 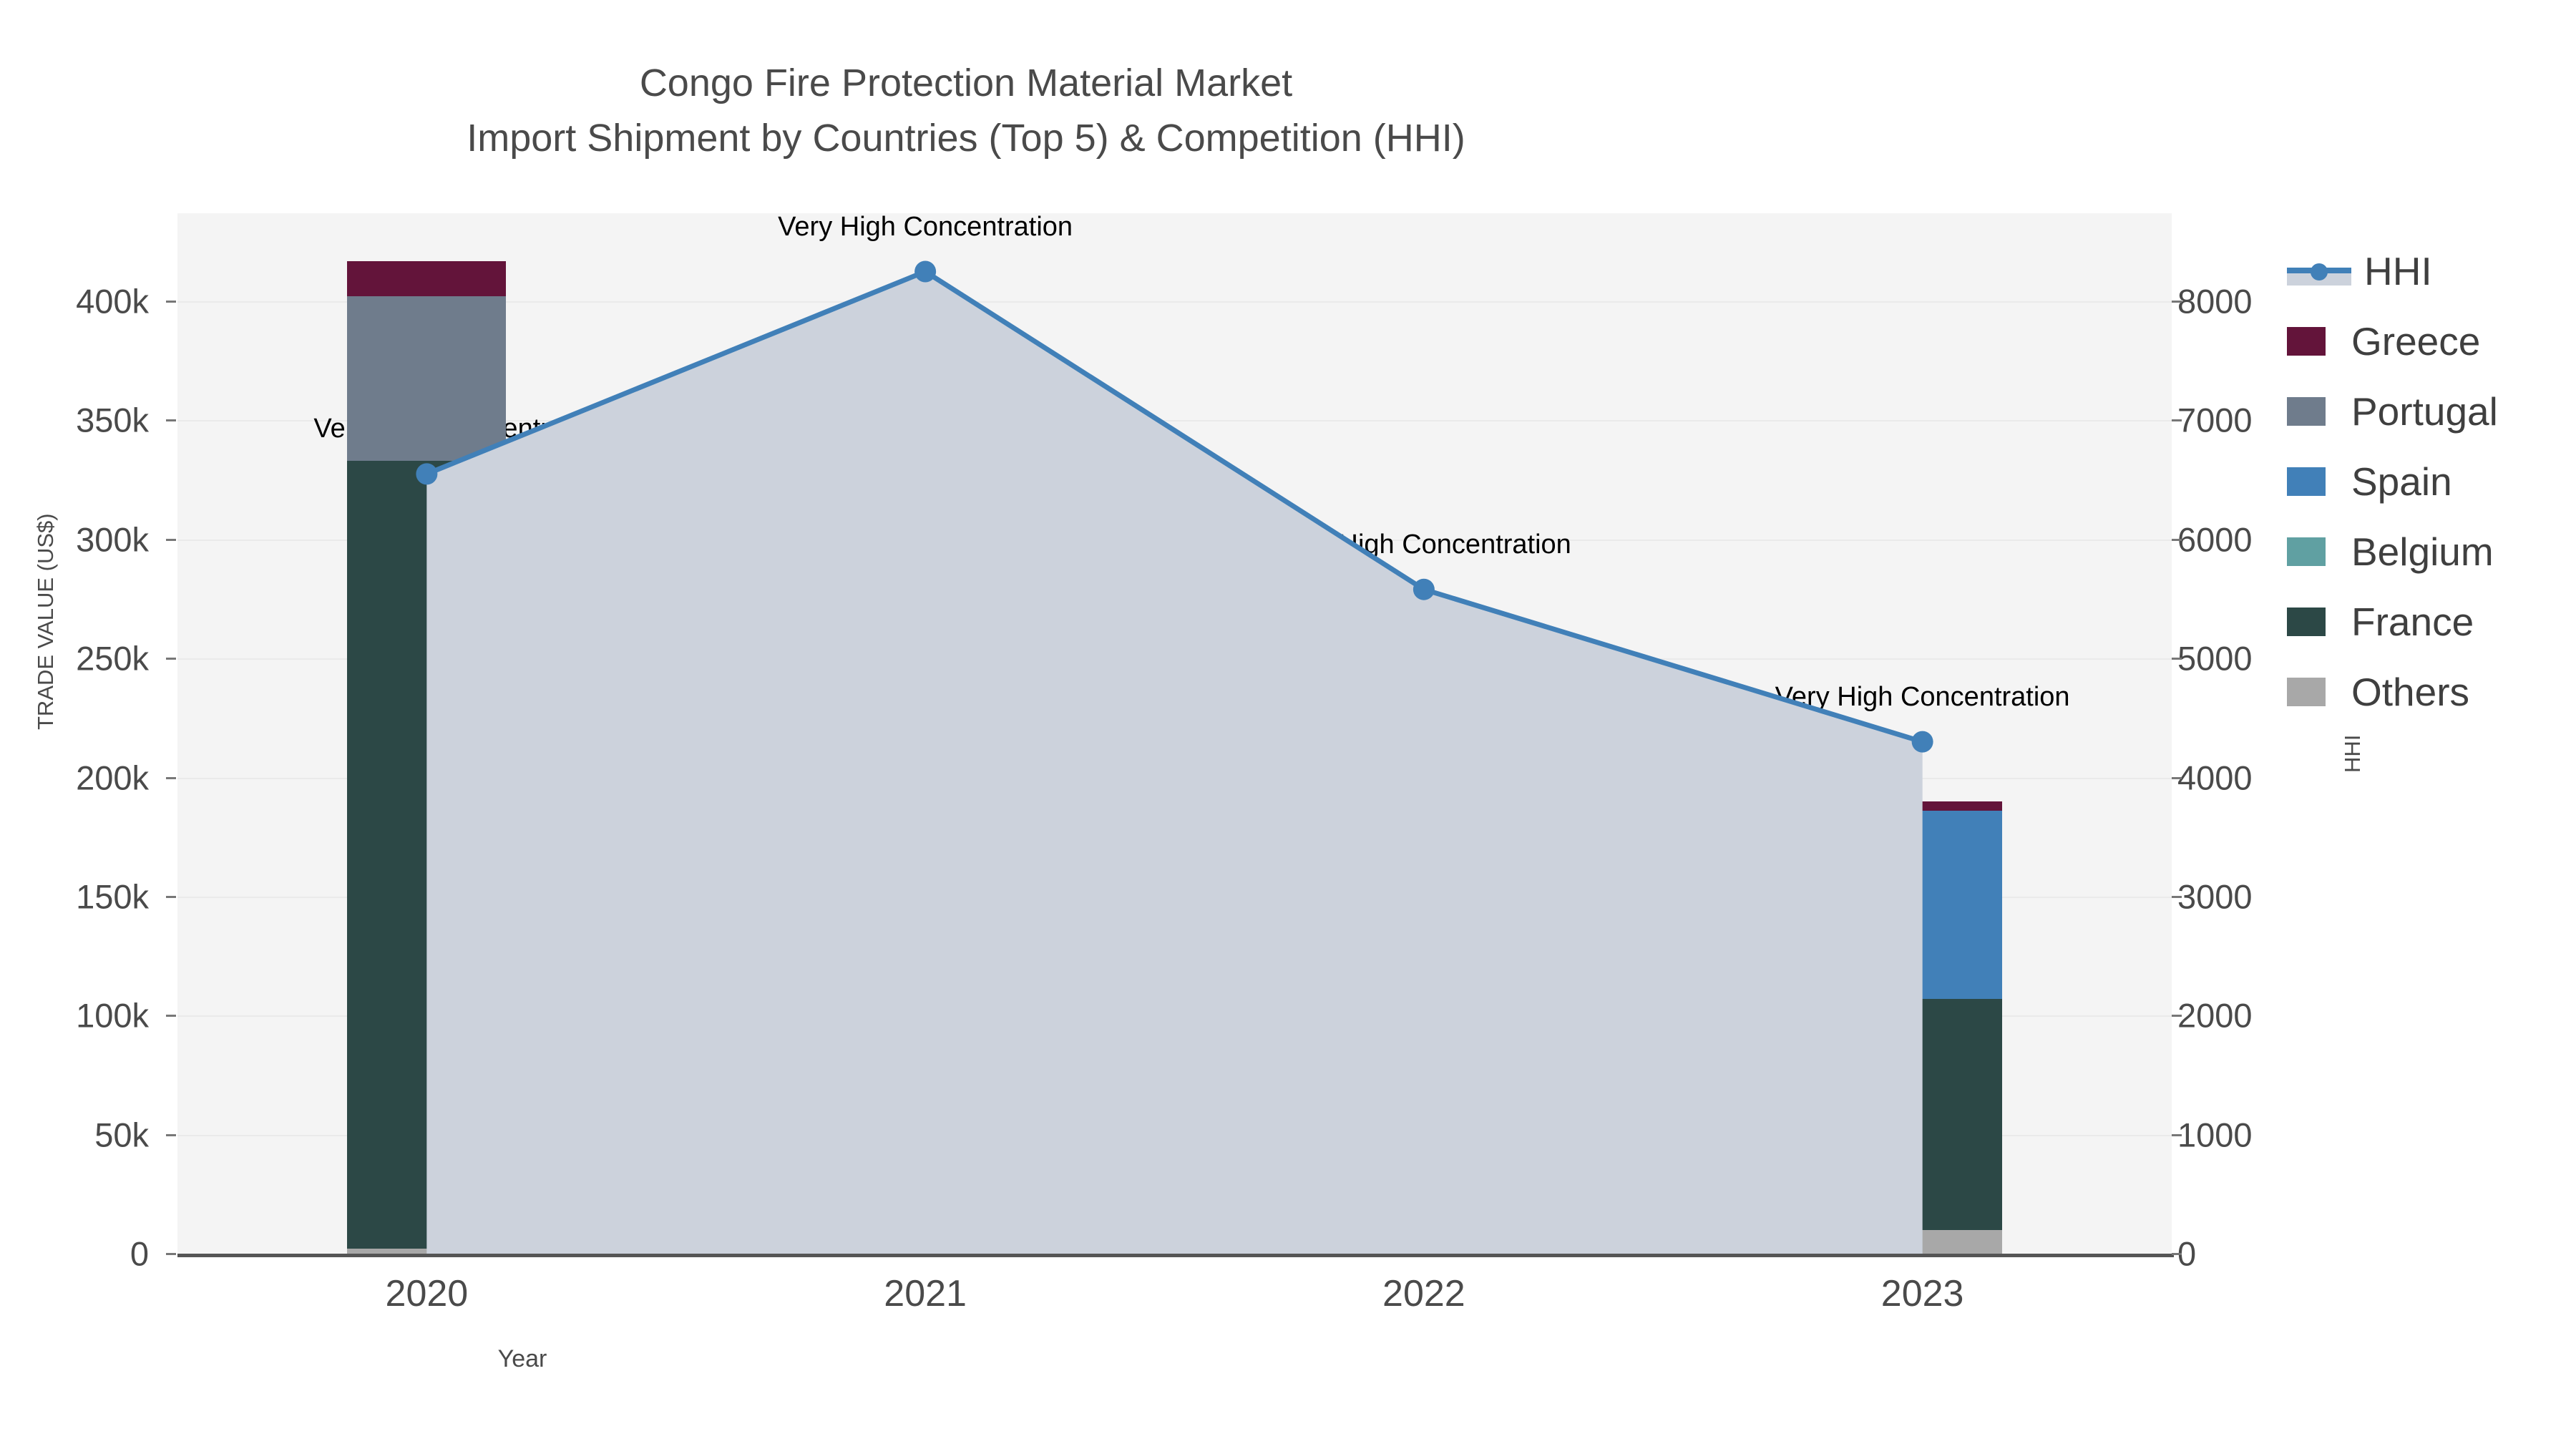 I want to click on legend-item-greece: Greece, so click(x=2430, y=341).